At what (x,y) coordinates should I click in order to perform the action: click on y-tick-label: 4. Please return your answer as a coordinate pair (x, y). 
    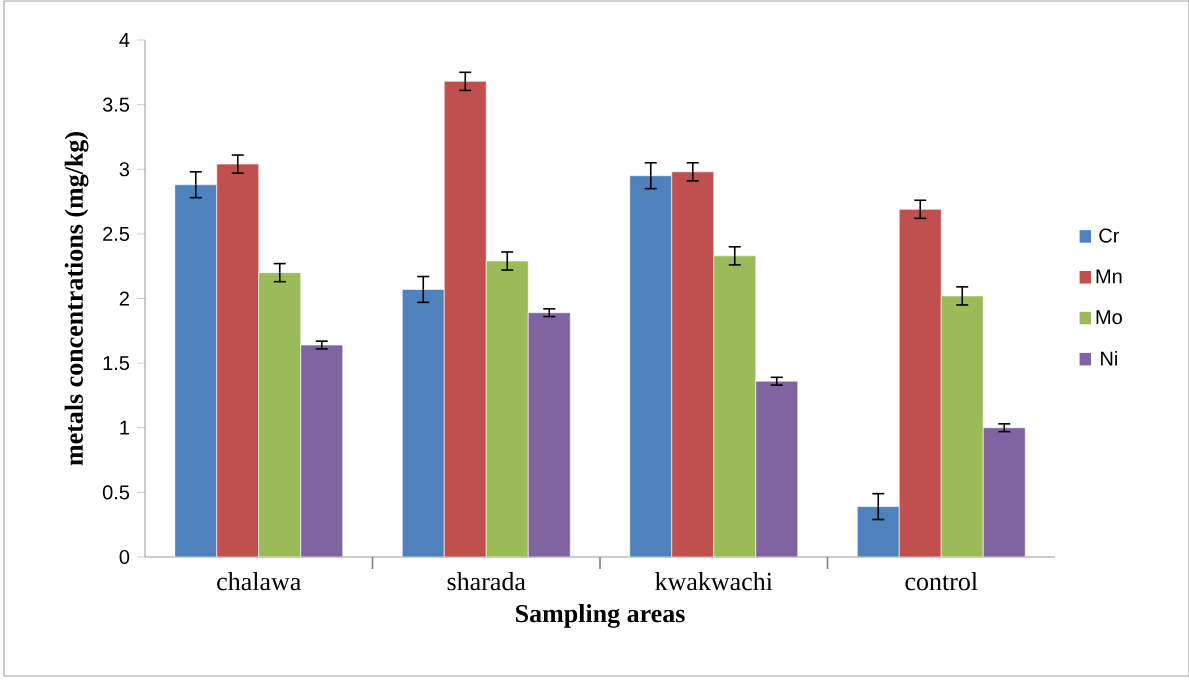
    Looking at the image, I should click on (124, 40).